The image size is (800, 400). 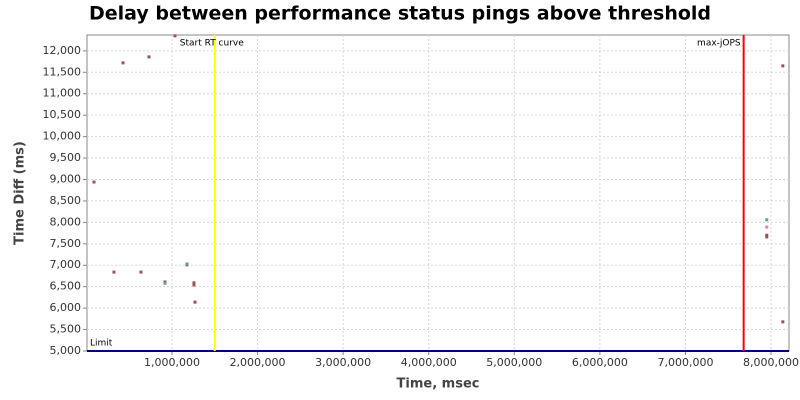 What do you see at coordinates (514, 362) in the screenshot?
I see `x-tick-label: 5,000,000` at bounding box center [514, 362].